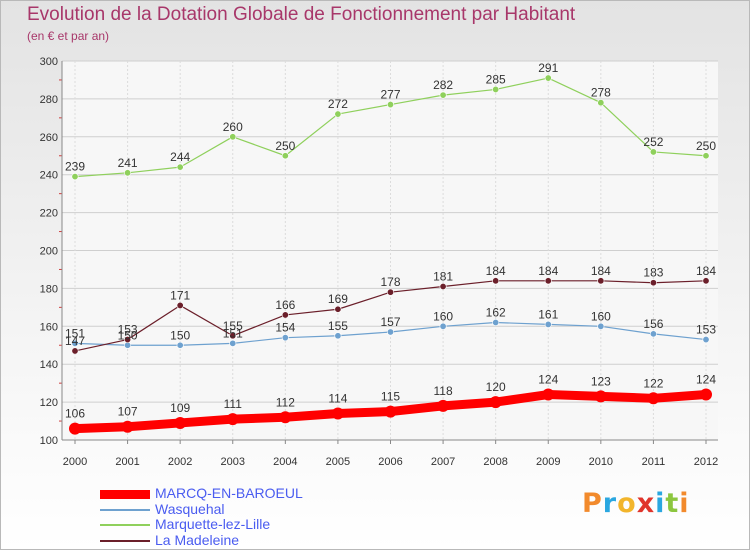 Image resolution: width=750 pixels, height=550 pixels. I want to click on data-label-marquette-lez-lille: 239, so click(75, 167).